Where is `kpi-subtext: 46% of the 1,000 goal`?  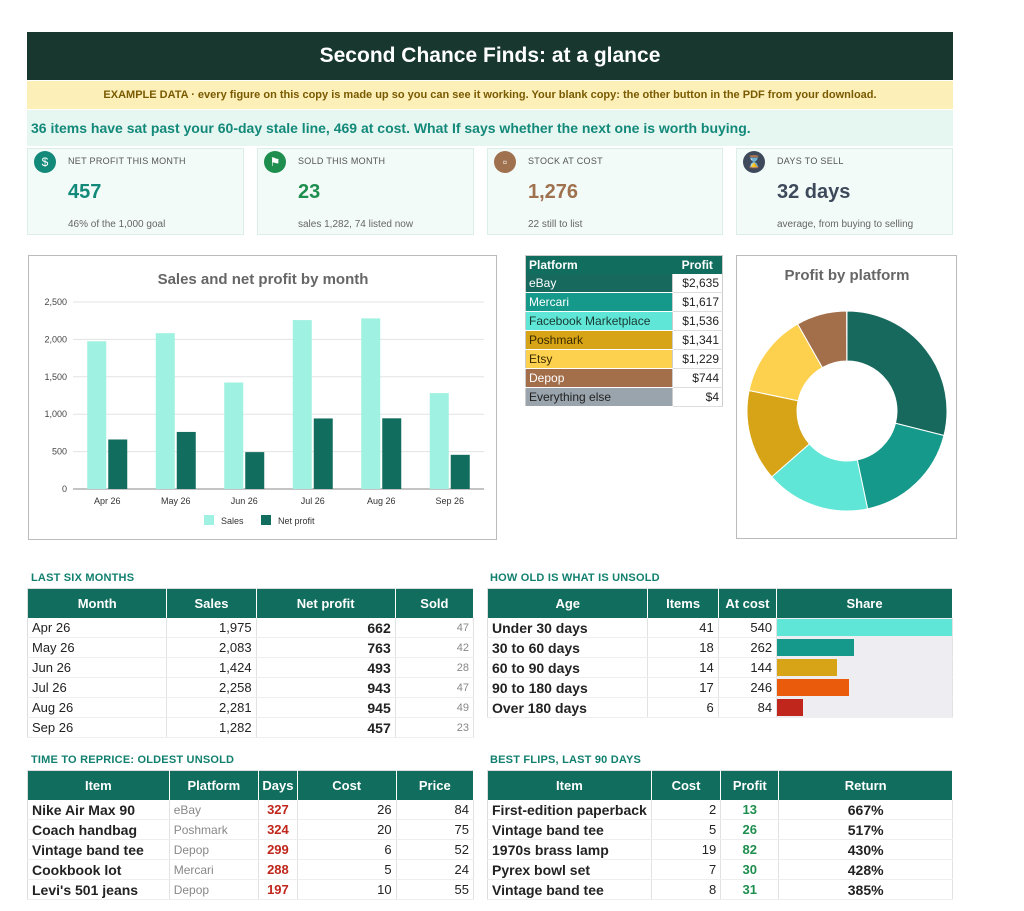
kpi-subtext: 46% of the 1,000 goal is located at coordinates (117, 224).